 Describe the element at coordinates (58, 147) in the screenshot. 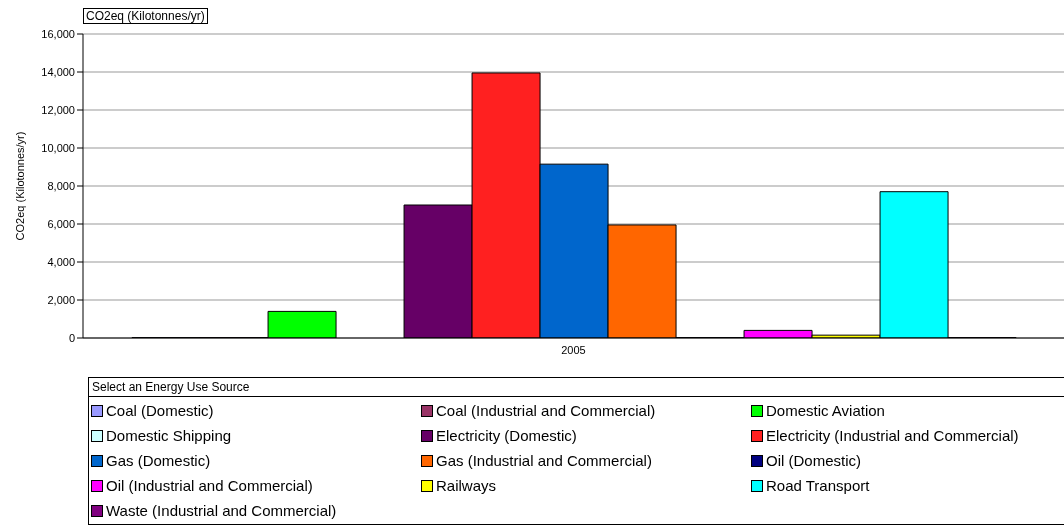

I see `y-tick-label: 10,000` at that location.